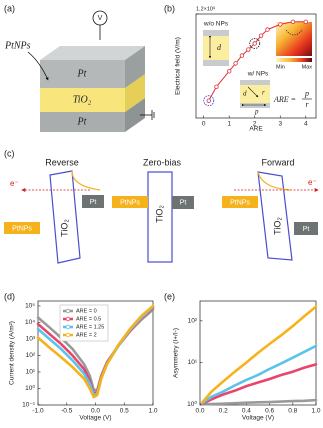  What do you see at coordinates (169, 296) in the screenshot?
I see `panel-label: (e)` at bounding box center [169, 296].